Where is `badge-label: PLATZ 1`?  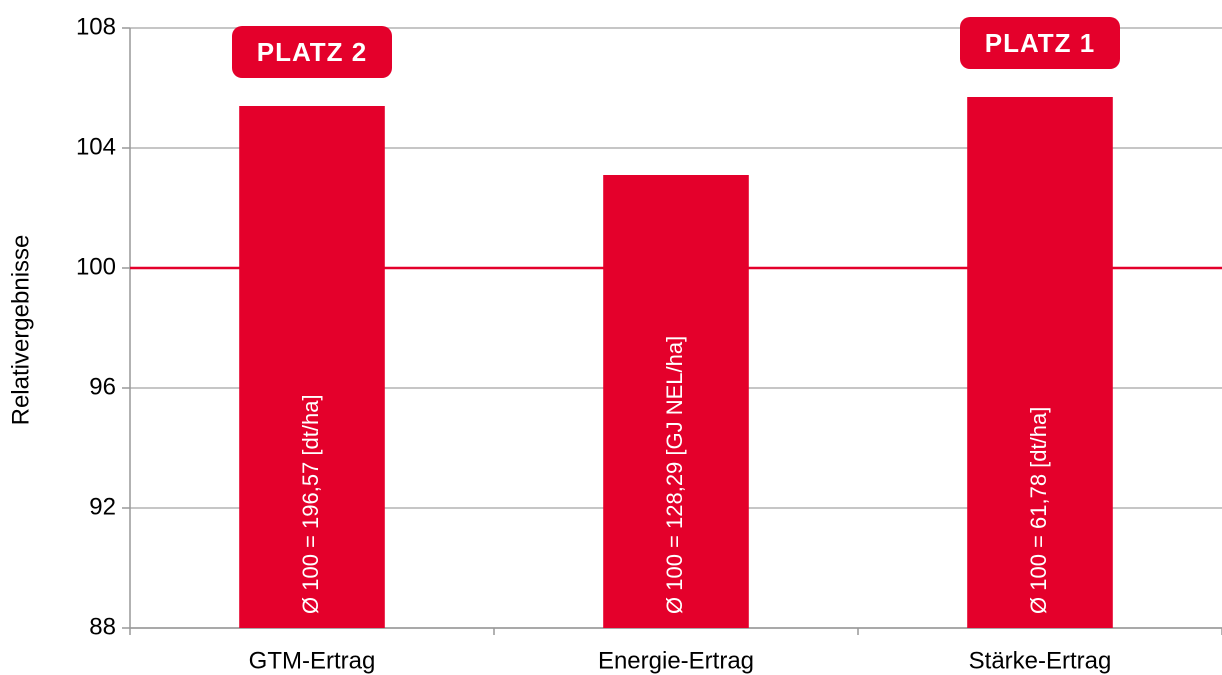 badge-label: PLATZ 1 is located at coordinates (1040, 43).